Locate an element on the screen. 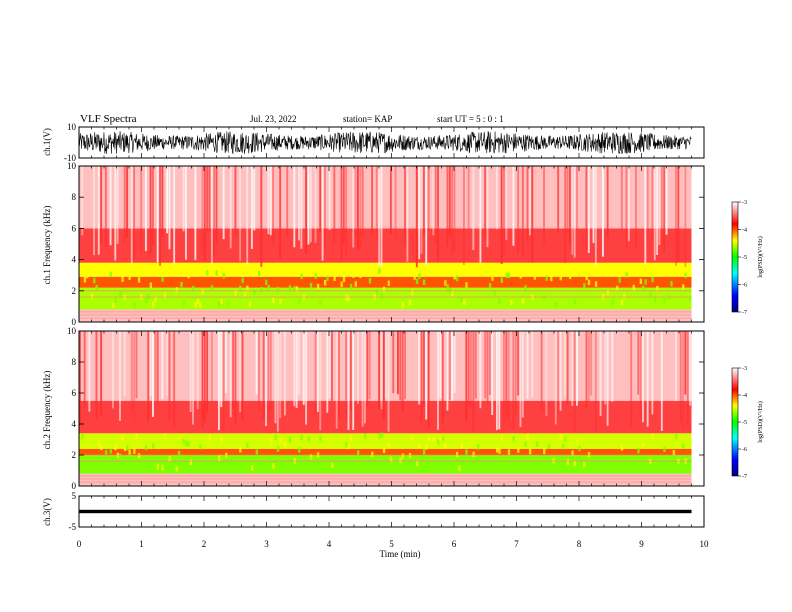 The height and width of the screenshot is (612, 792). colorbar-gradient is located at coordinates (735, 257).